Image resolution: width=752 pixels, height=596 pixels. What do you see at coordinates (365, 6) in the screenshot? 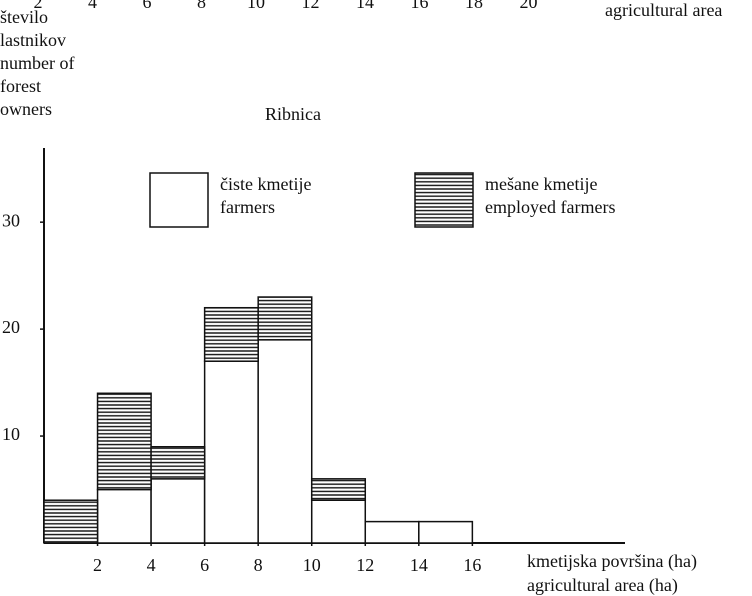
I see `fragment-tick-label: 14` at bounding box center [365, 6].